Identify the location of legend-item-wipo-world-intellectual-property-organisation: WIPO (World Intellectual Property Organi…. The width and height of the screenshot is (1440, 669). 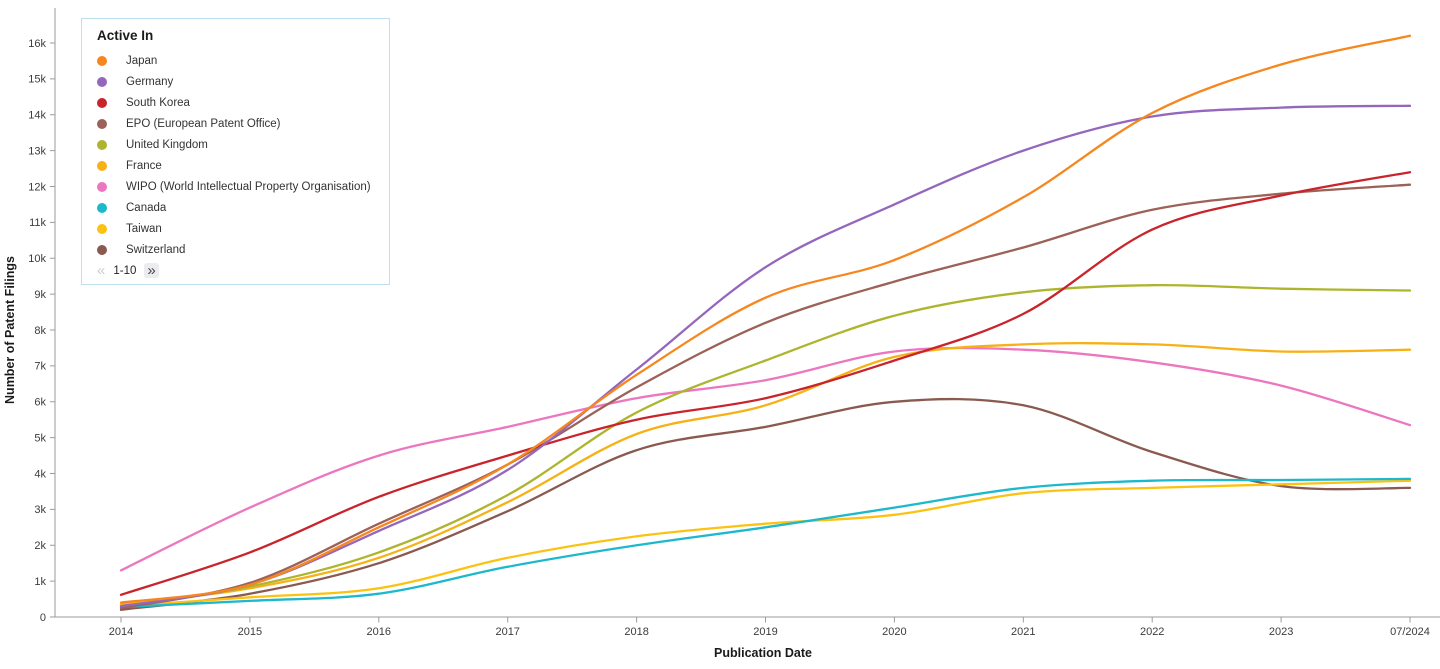
(238, 186).